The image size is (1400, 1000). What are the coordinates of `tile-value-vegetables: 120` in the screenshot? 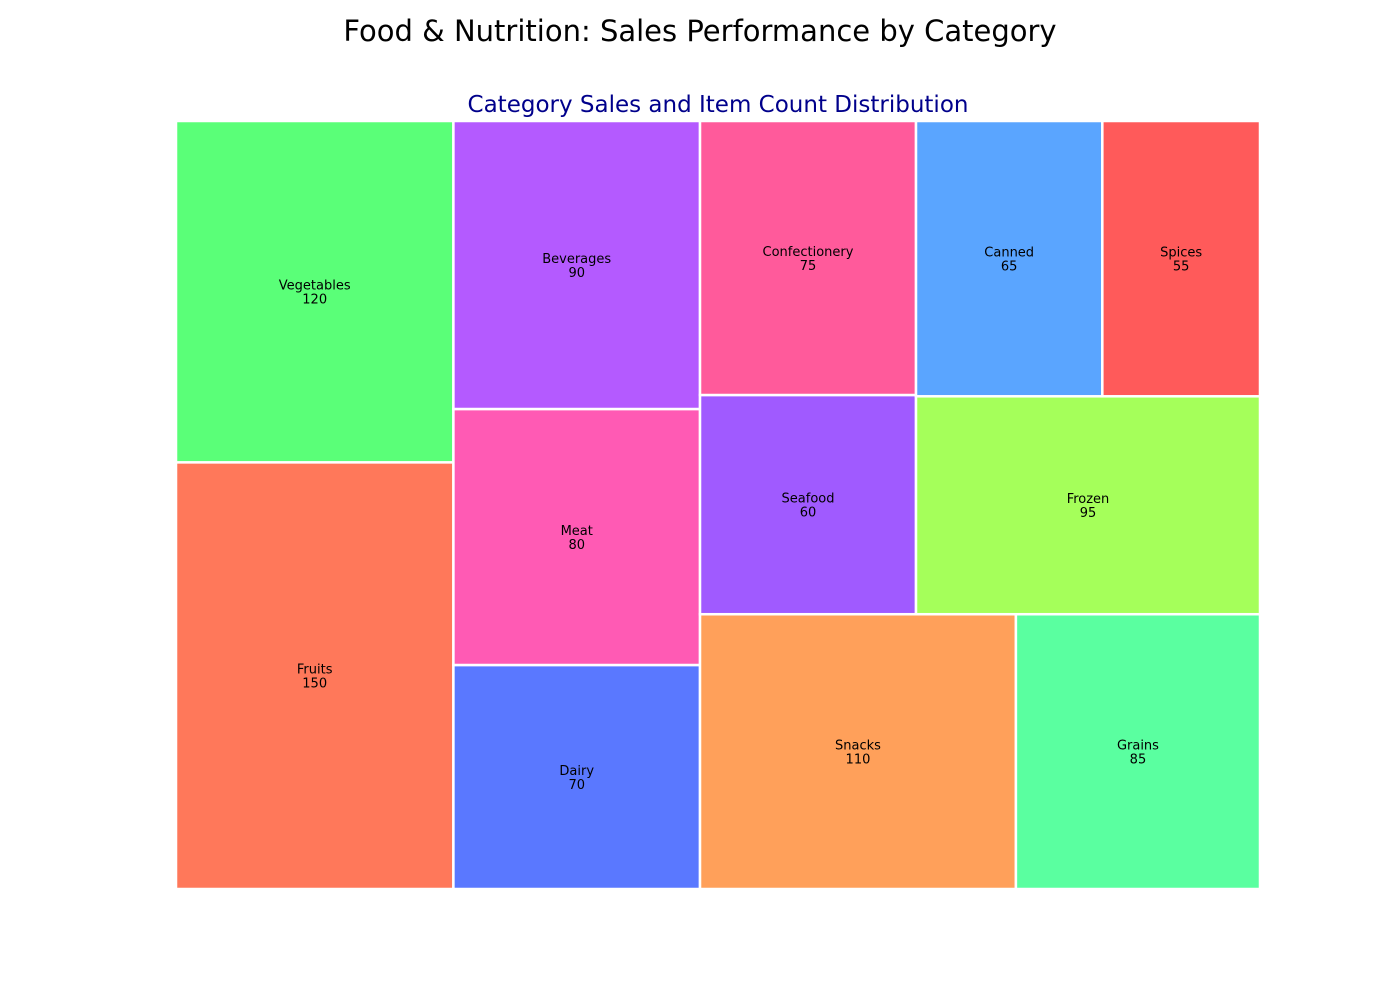 It's located at (314, 300).